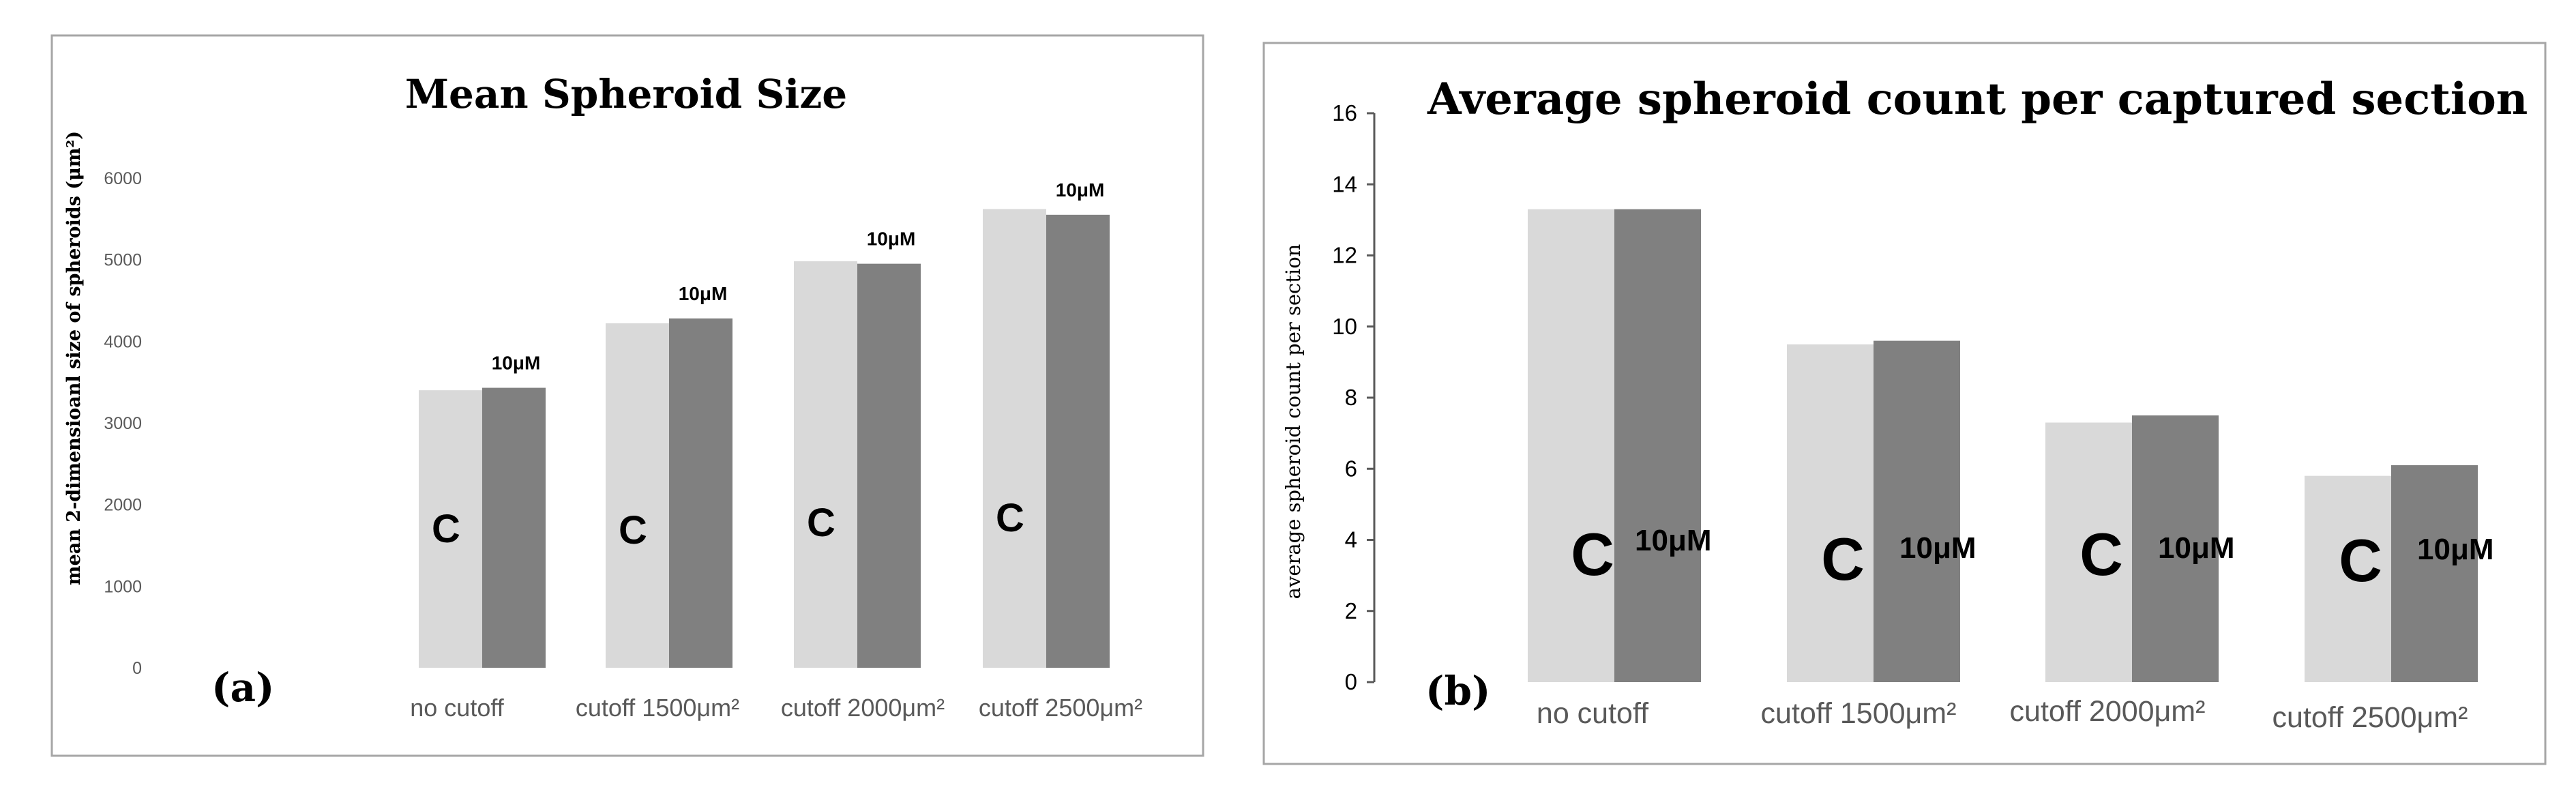  I want to click on chart-b-ylabel: average spheroid count per section, so click(1293, 422).